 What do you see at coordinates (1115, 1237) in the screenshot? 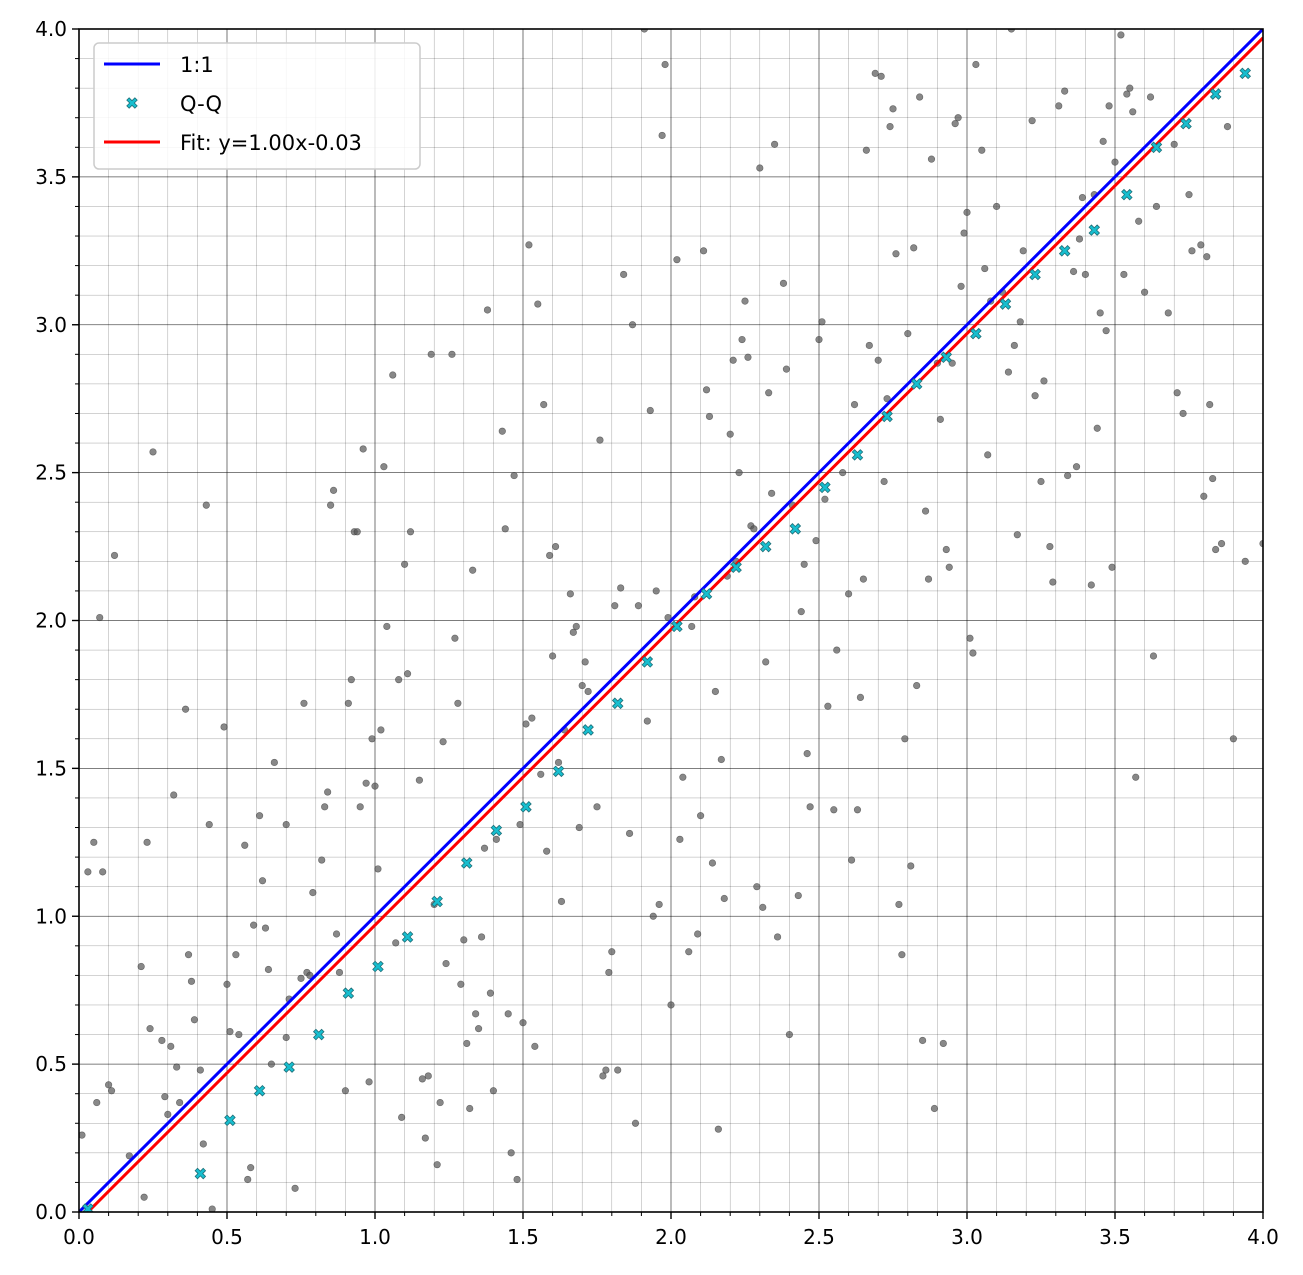
I see `x-tick-label: 3.5` at bounding box center [1115, 1237].